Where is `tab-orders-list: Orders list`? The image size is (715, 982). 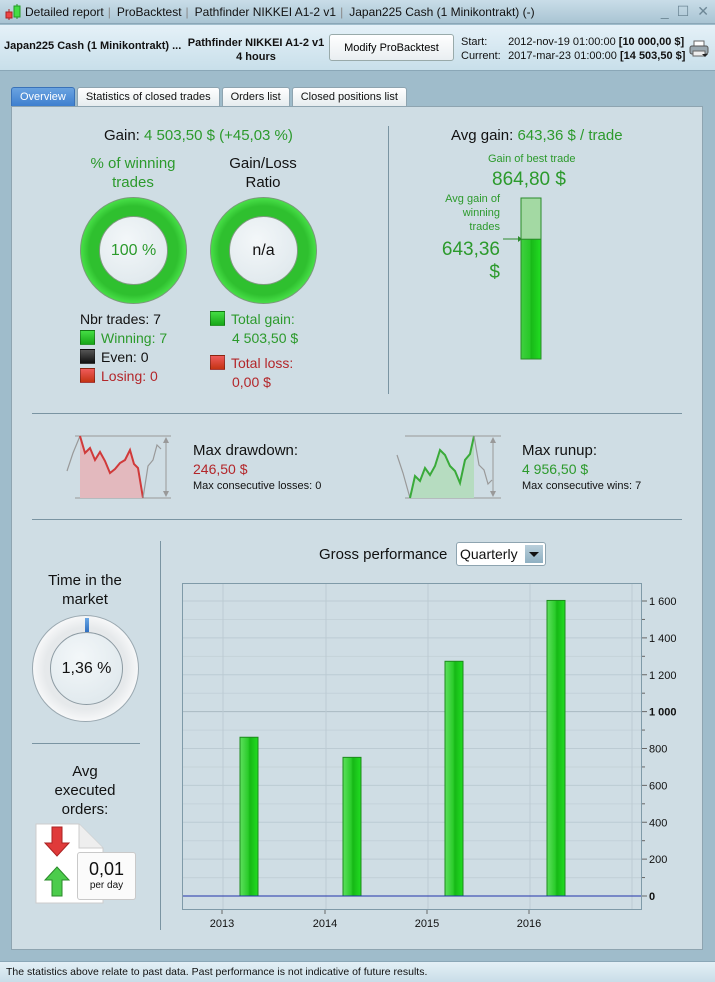 tab-orders-list: Orders list is located at coordinates (255, 96).